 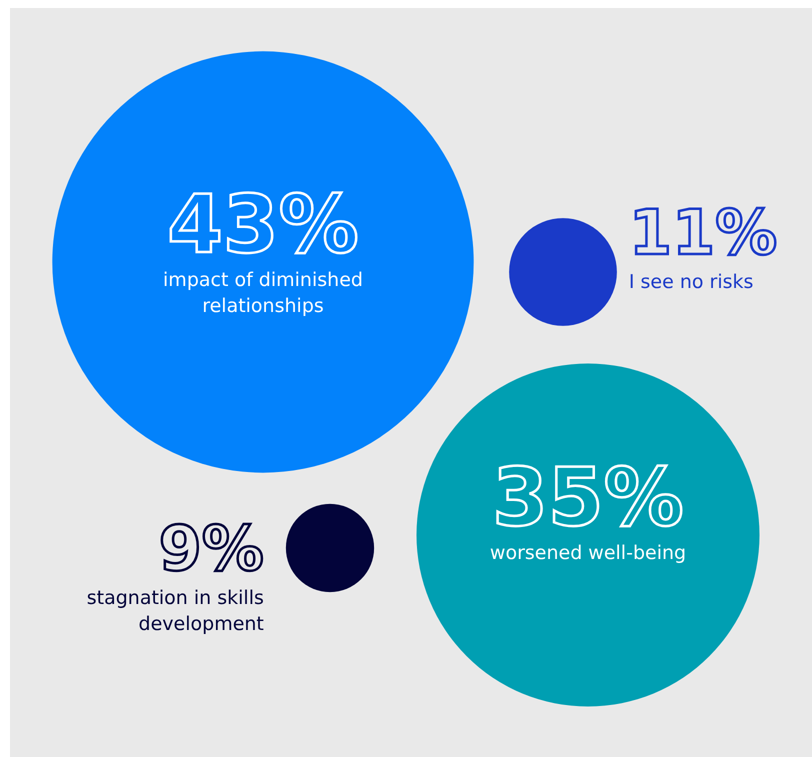 What do you see at coordinates (703, 232) in the screenshot?
I see `data-label: 11%` at bounding box center [703, 232].